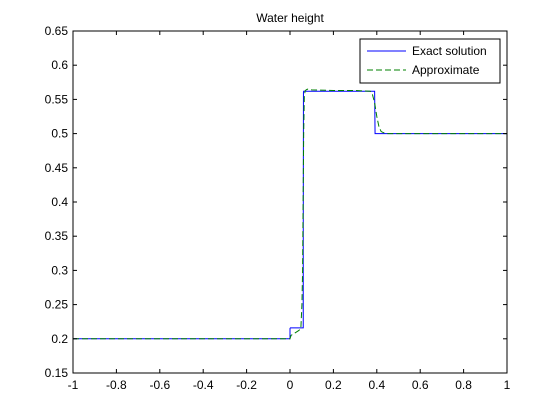  Describe the element at coordinates (57, 373) in the screenshot. I see `y-tick-label: 0.15` at that location.